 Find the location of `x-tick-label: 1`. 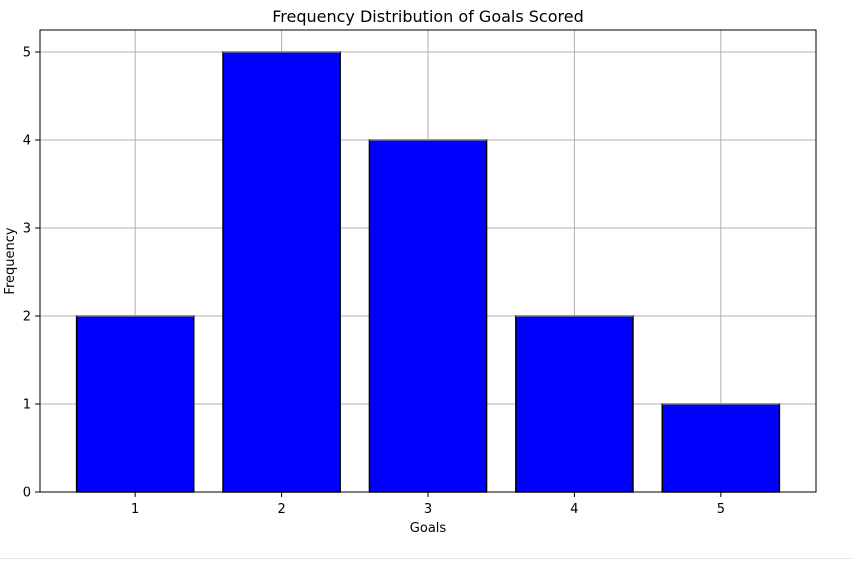

x-tick-label: 1 is located at coordinates (135, 509).